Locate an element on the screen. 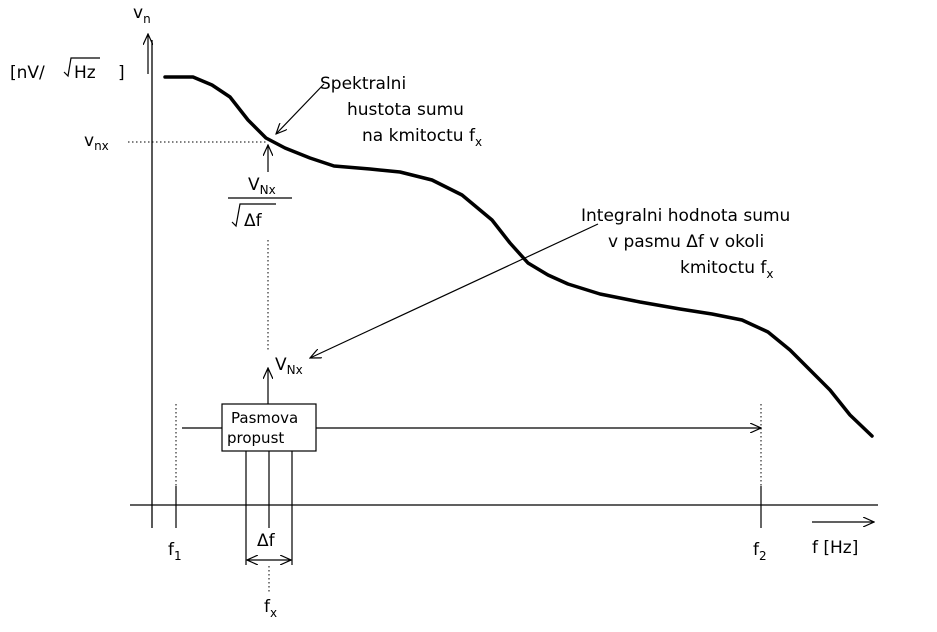 The height and width of the screenshot is (632, 937). svg-text: v pasmu Δf v okoli is located at coordinates (686, 242).